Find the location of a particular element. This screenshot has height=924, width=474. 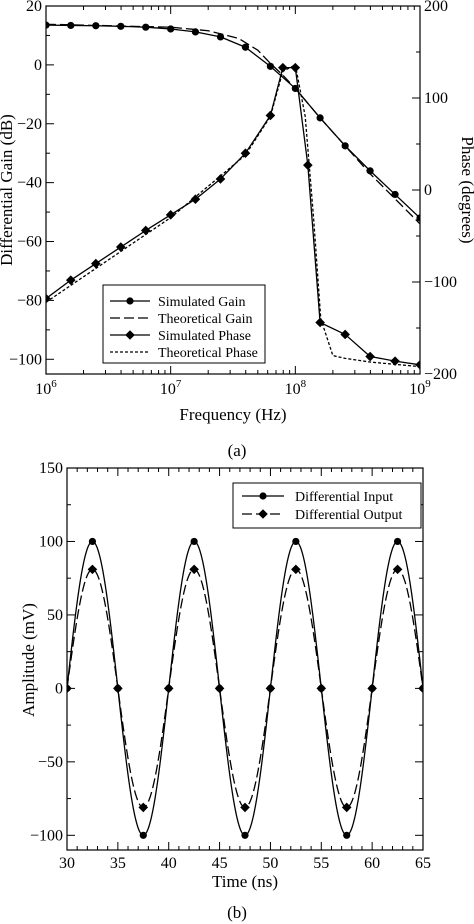

y-tick-label: 100 is located at coordinates (51, 541).